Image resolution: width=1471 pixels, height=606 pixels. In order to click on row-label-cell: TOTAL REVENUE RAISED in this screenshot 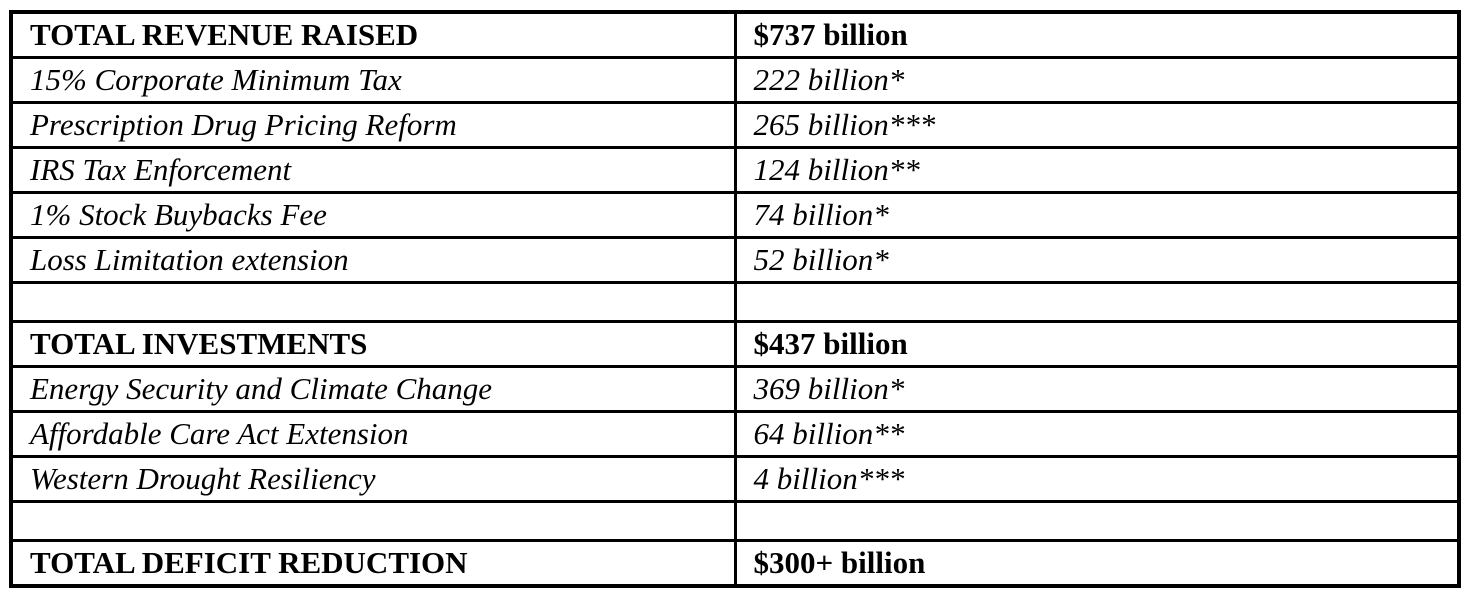, I will do `click(373, 34)`.